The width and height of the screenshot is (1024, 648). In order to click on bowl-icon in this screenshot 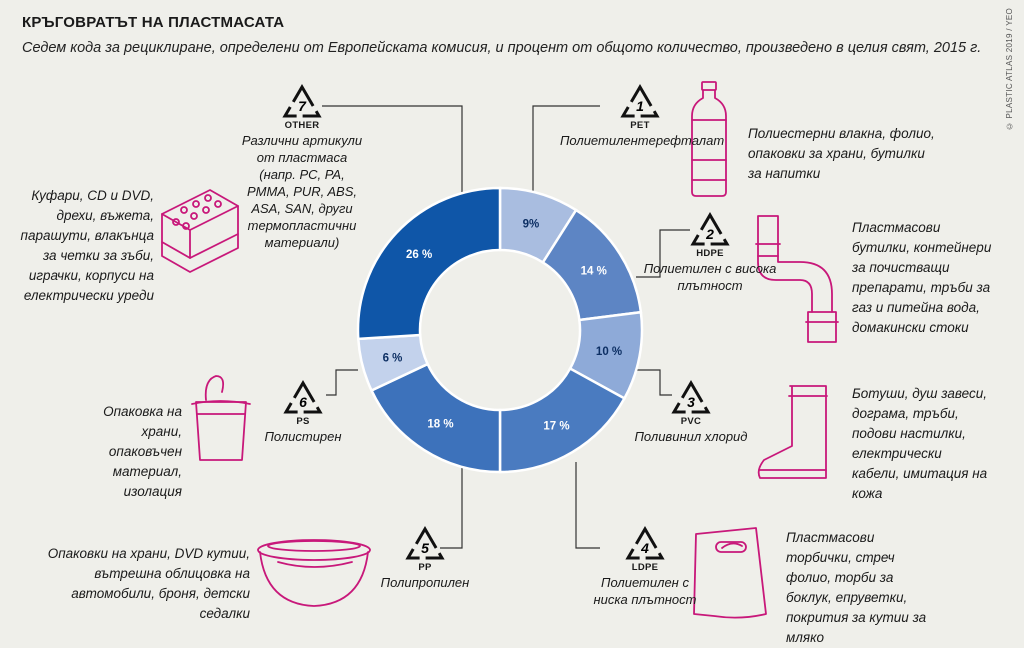, I will do `click(314, 573)`.